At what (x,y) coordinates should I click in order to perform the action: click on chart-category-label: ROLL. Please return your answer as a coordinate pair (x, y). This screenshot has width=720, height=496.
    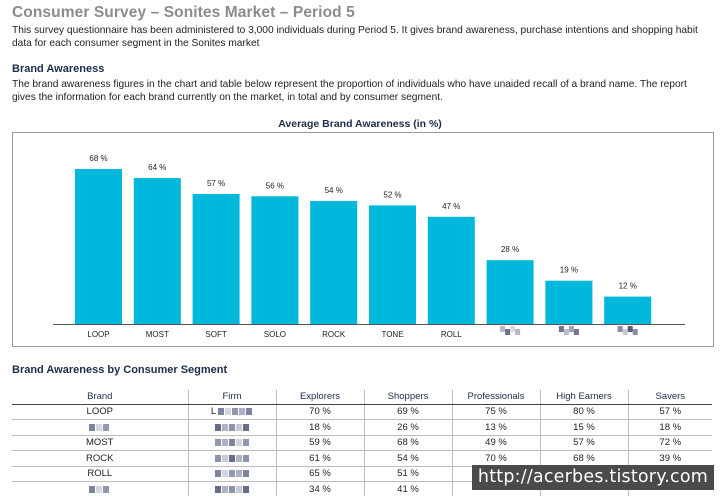
    Looking at the image, I should click on (451, 334).